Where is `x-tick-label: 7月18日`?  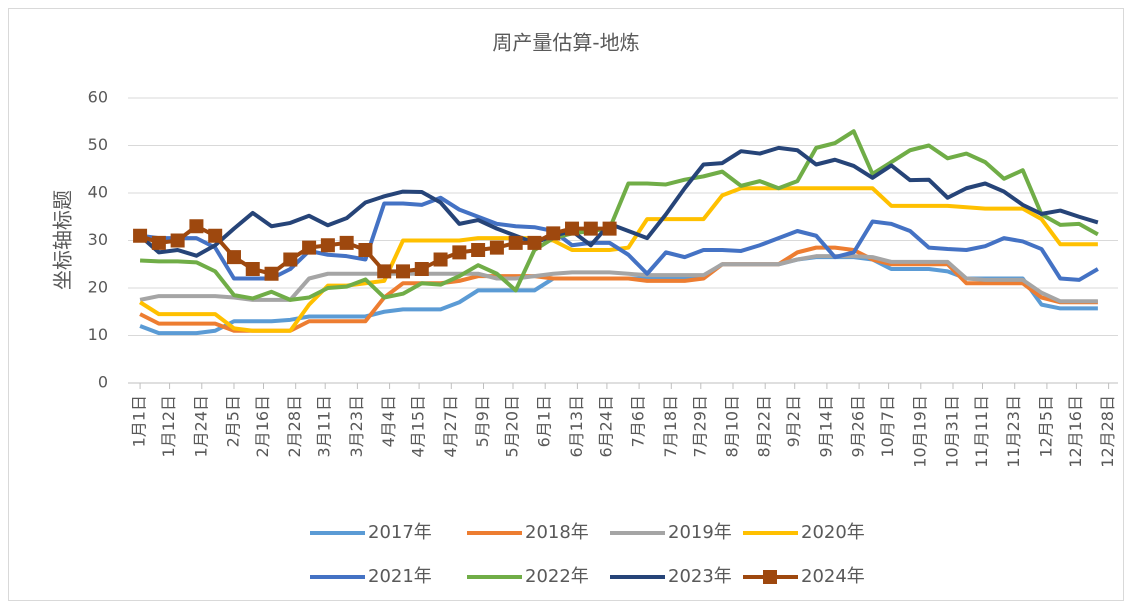 x-tick-label: 7月18日 is located at coordinates (670, 426).